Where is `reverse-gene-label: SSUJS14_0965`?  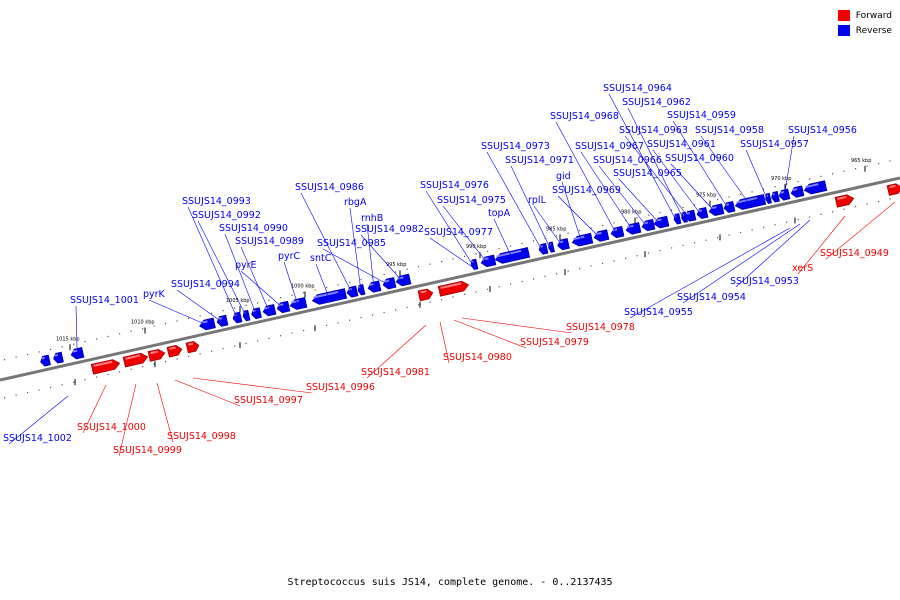
reverse-gene-label: SSUJS14_0965 is located at coordinates (647, 173).